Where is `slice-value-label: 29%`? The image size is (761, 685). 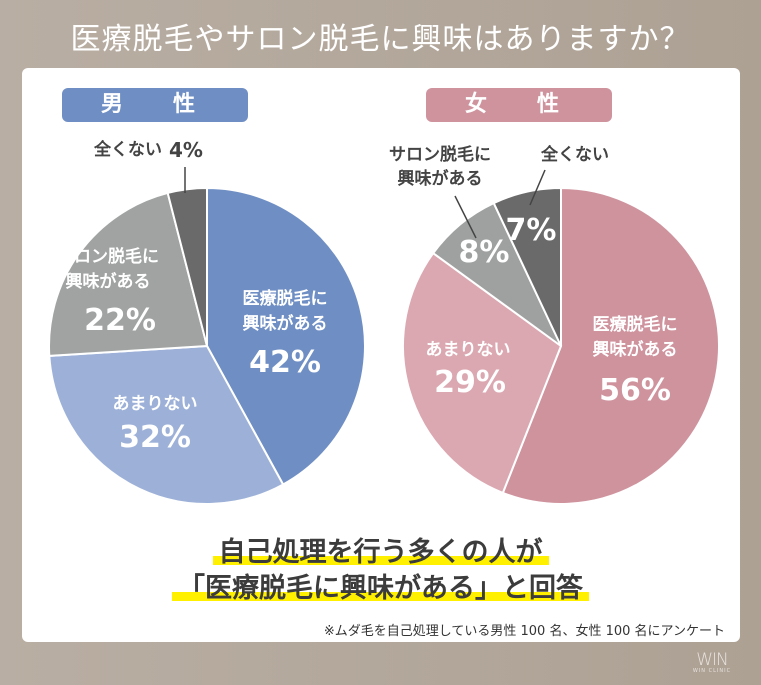 slice-value-label: 29% is located at coordinates (470, 382).